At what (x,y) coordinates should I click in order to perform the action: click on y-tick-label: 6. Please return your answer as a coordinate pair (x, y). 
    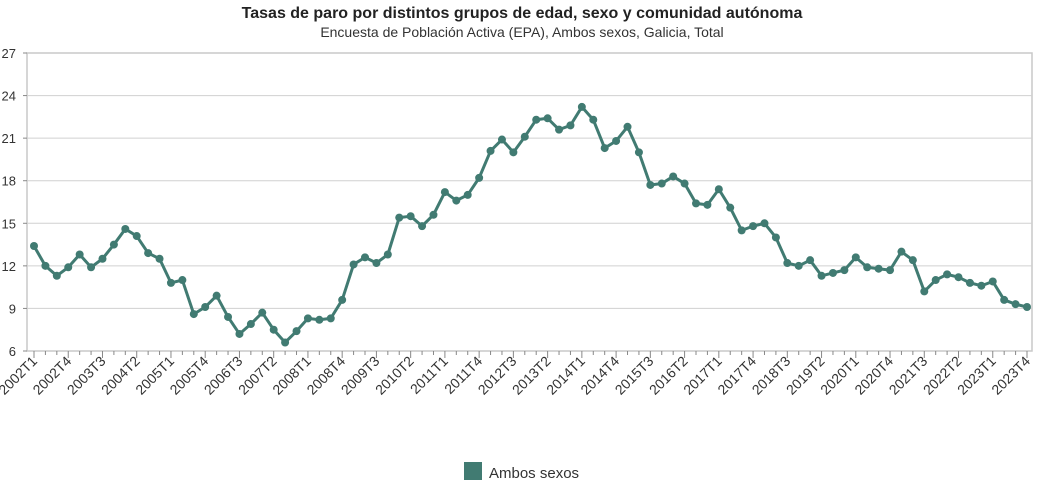
    Looking at the image, I should click on (12, 351).